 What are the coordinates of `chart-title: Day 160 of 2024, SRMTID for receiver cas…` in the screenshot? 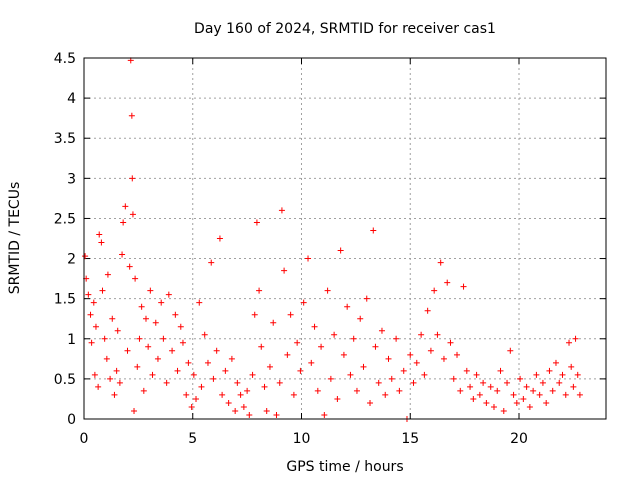 It's located at (345, 29).